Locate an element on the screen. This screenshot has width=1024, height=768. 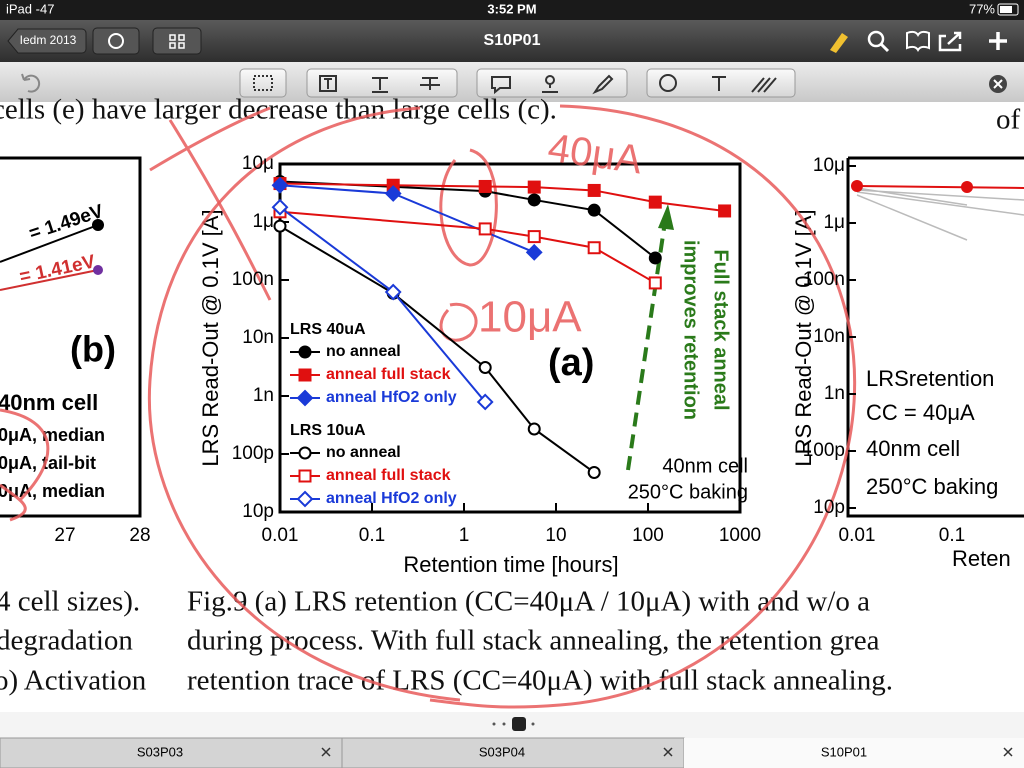
right-y-axis-title: LRS Read-Out @ 0.1V [A] is located at coordinates (803, 337).